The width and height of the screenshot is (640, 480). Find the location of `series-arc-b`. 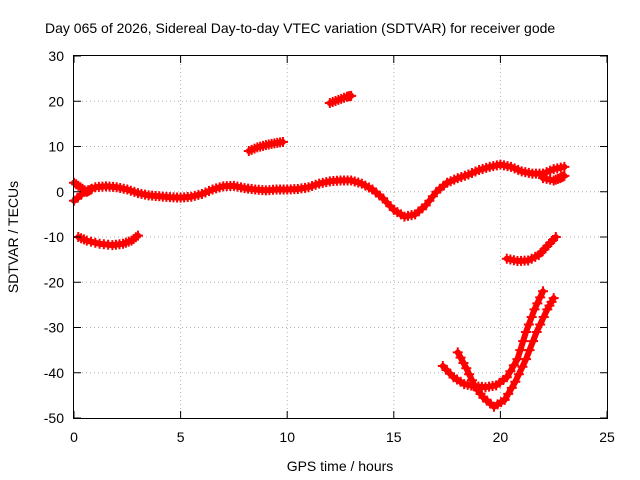

series-arc-b is located at coordinates (554, 178).